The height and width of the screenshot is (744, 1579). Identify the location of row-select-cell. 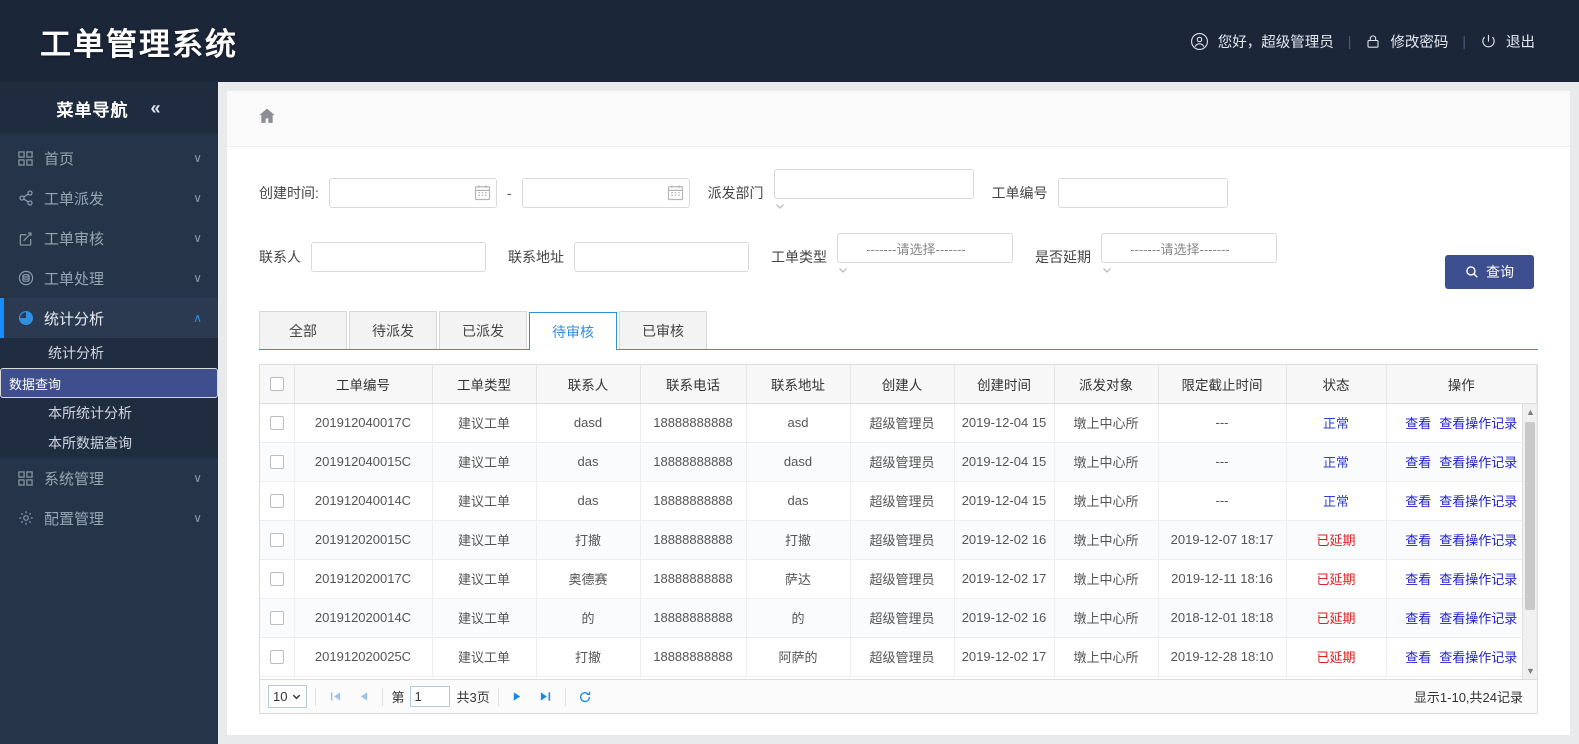
(277, 501).